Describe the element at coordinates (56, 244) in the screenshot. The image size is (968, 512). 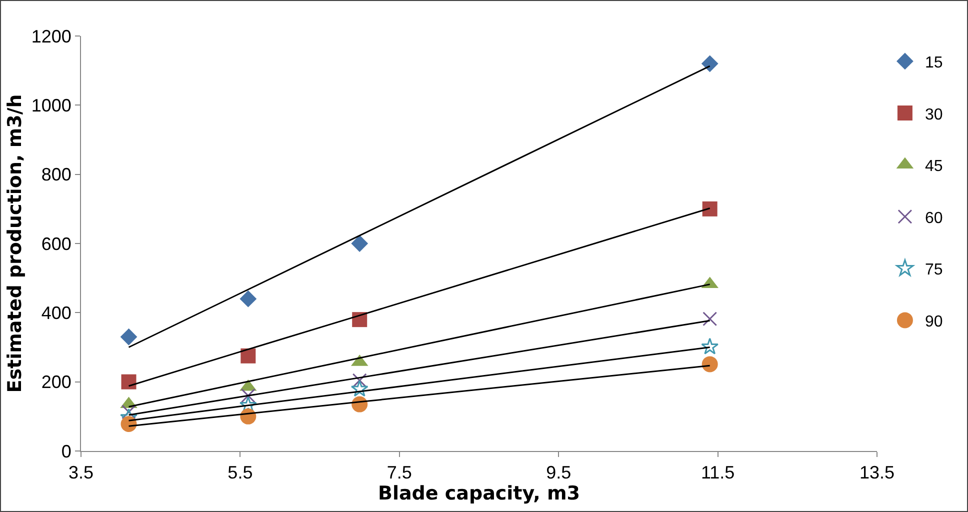
I see `y-tick-label: 600` at that location.